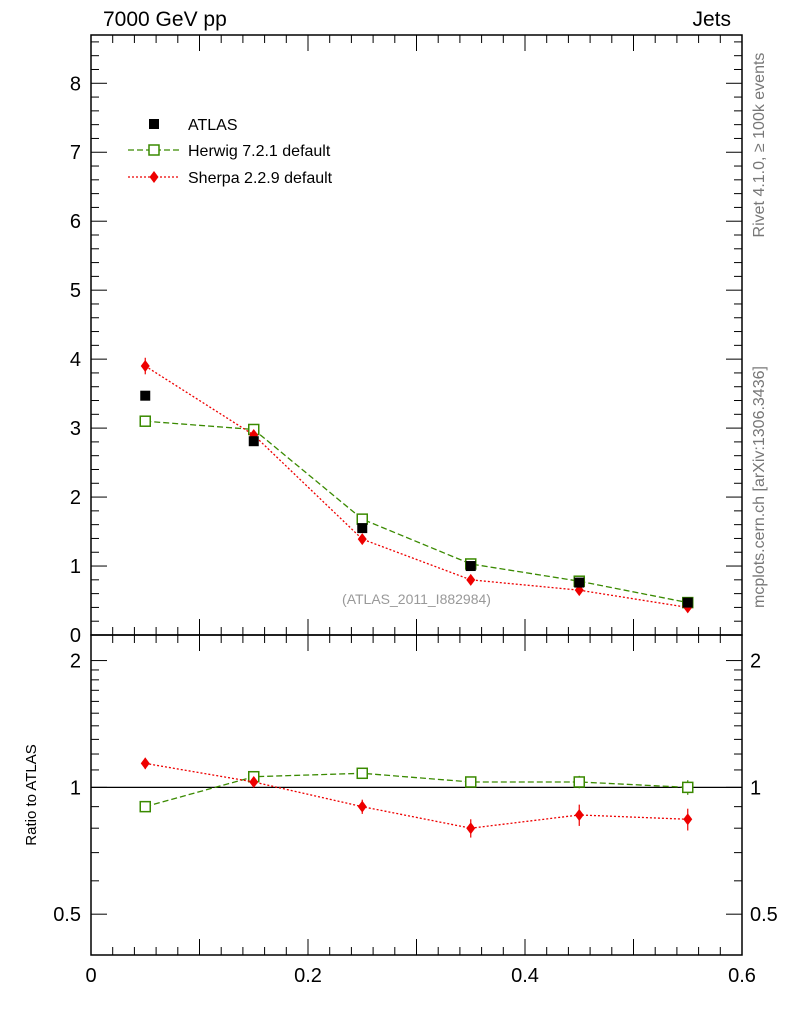  I want to click on legend-label: Sherpa 2.2.9 default, so click(260, 178).